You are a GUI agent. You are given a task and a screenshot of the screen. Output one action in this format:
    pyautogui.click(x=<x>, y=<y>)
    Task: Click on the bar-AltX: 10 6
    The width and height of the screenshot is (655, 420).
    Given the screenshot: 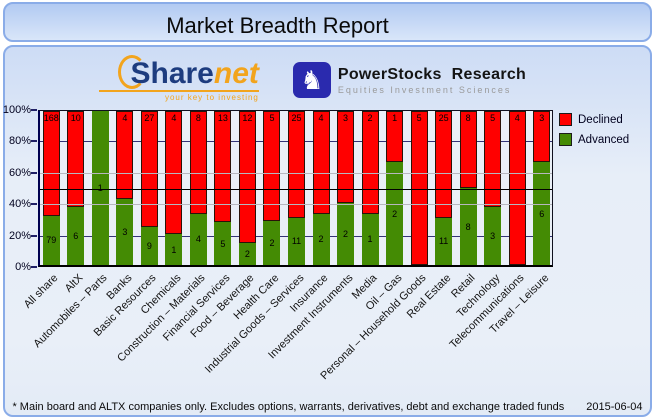 What is the action you would take?
    pyautogui.click(x=76, y=188)
    